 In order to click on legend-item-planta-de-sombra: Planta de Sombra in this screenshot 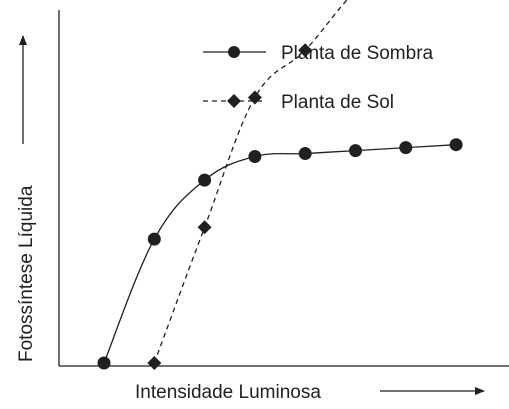, I will do `click(318, 53)`.